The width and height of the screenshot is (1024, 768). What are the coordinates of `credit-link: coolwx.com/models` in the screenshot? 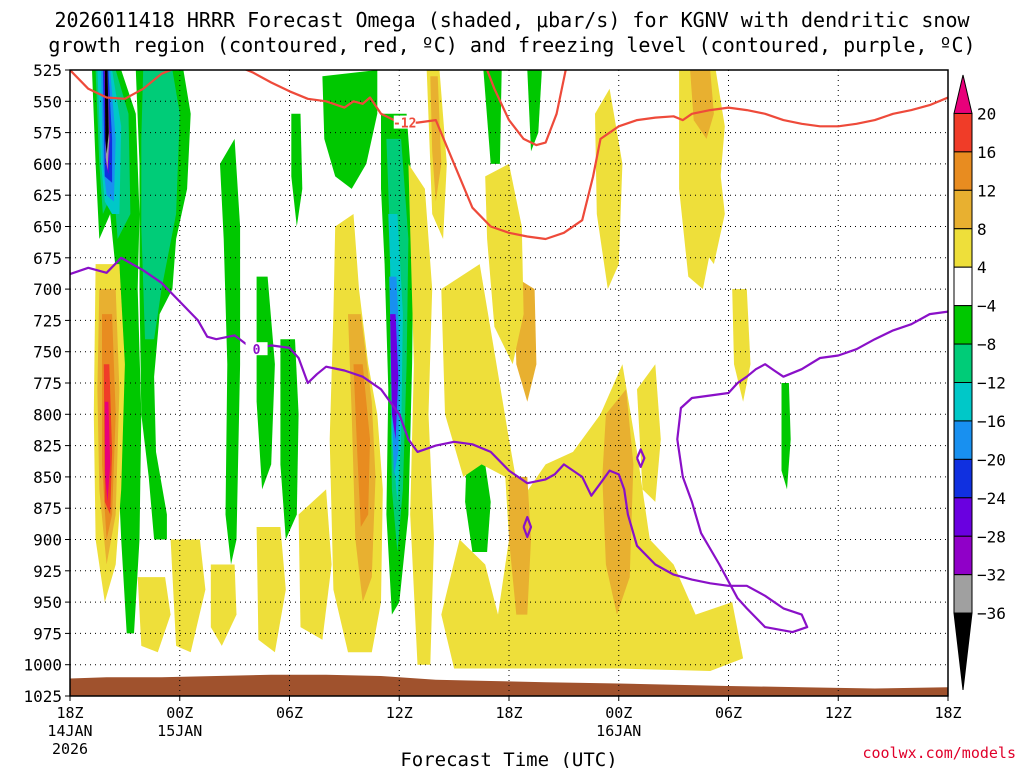 It's located at (939, 753).